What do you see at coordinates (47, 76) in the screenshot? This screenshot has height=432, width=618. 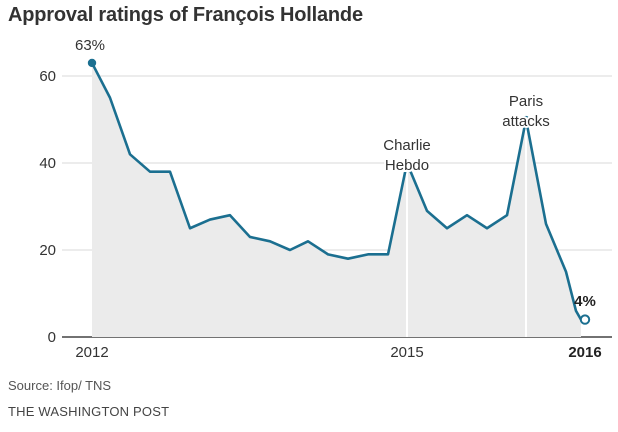 I see `y-tick-label: 60` at bounding box center [47, 76].